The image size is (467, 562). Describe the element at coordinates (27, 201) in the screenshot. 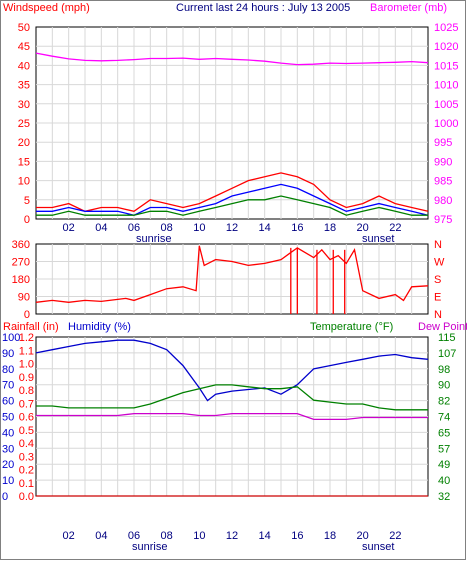

I see `windspeed-tick: 5` at that location.